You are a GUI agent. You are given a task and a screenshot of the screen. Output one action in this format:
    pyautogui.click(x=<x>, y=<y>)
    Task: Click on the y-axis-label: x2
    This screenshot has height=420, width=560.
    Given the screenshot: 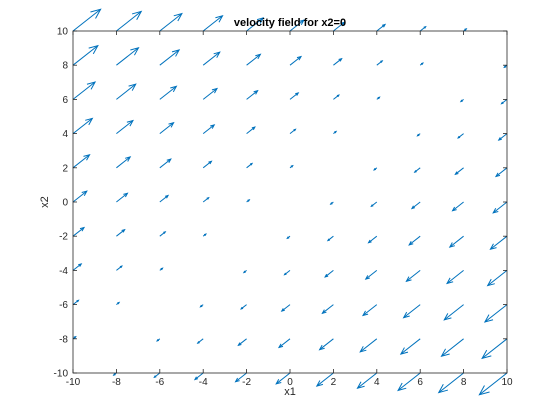 What is the action you would take?
    pyautogui.click(x=45, y=202)
    